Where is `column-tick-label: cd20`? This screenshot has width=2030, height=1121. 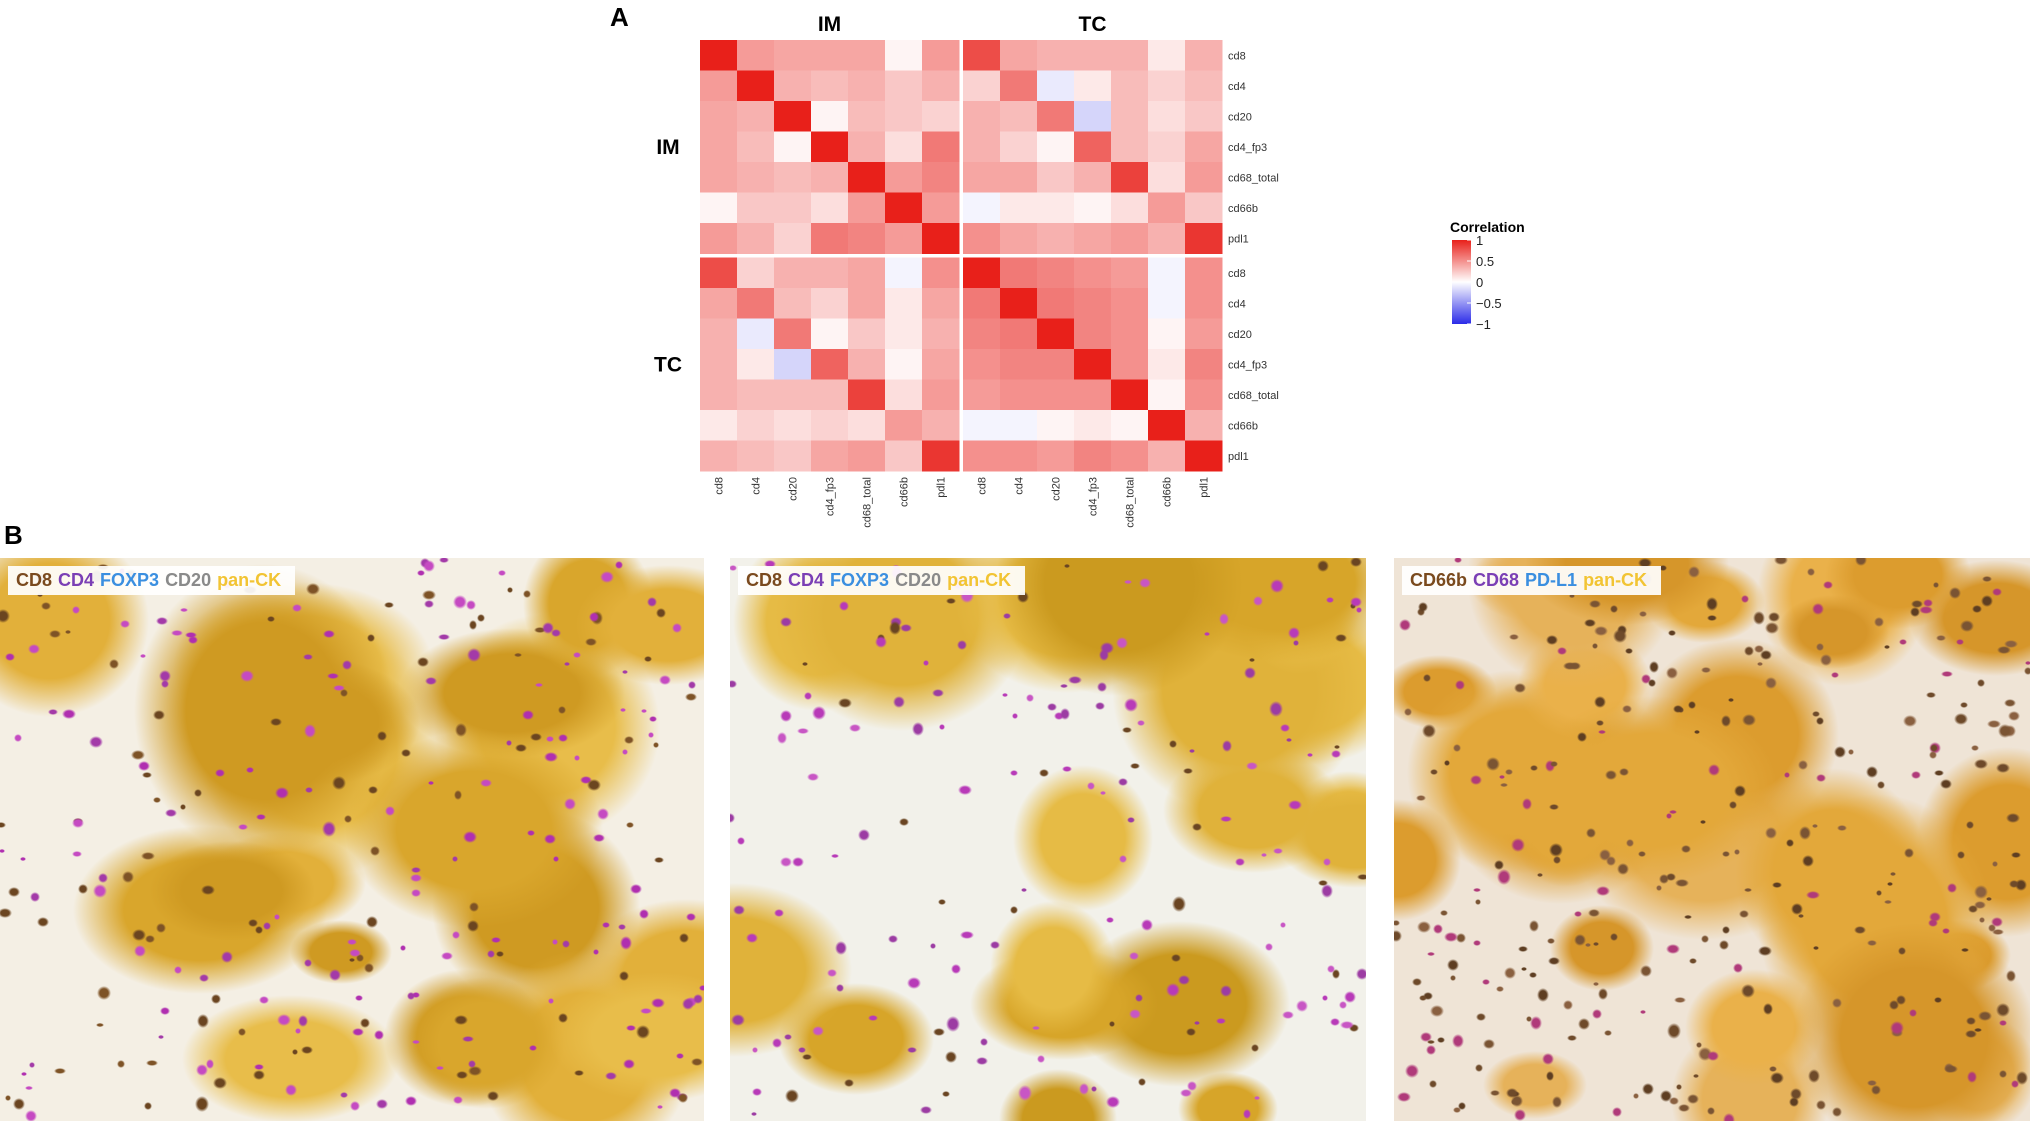
column-tick-label: cd20 is located at coordinates (794, 489).